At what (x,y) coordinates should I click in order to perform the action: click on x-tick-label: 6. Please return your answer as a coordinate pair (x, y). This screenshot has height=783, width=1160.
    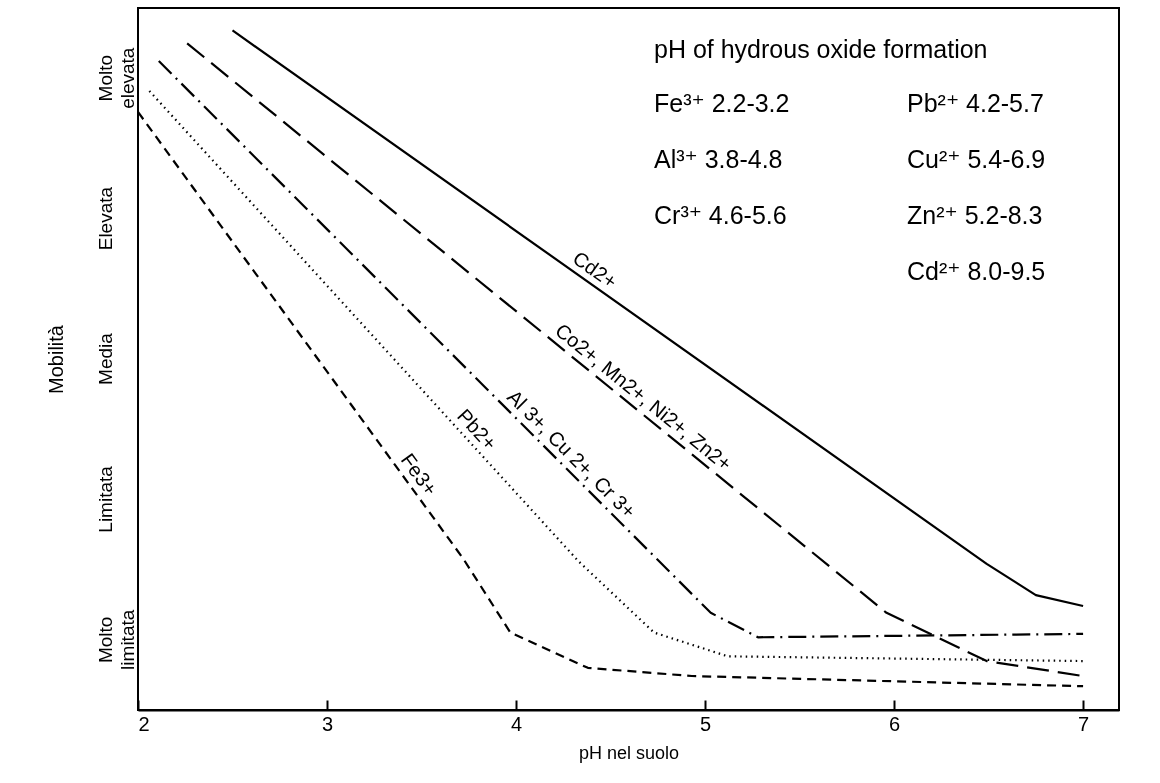
    Looking at the image, I should click on (895, 723).